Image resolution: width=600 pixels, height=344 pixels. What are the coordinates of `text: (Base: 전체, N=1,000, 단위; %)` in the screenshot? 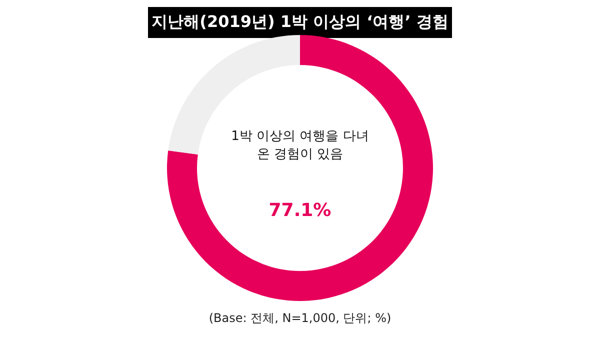 It's located at (300, 318).